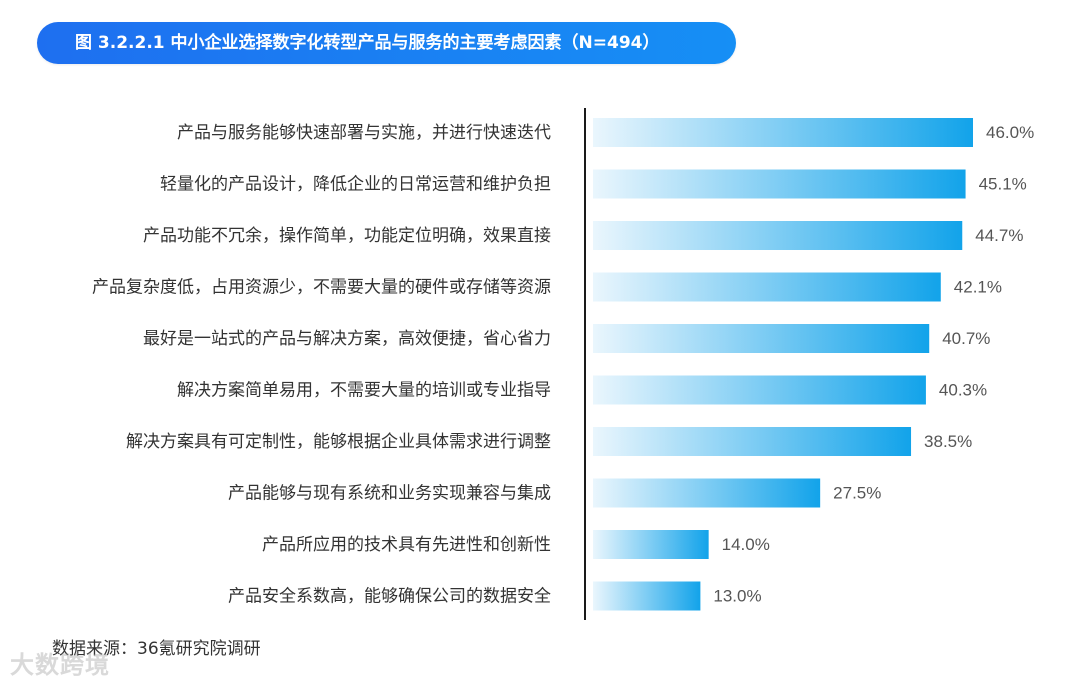 This screenshot has width=1080, height=680. I want to click on category-label: 产品复杂度低，占用资源少，不需要大量的硬件或存储等资源, so click(321, 288).